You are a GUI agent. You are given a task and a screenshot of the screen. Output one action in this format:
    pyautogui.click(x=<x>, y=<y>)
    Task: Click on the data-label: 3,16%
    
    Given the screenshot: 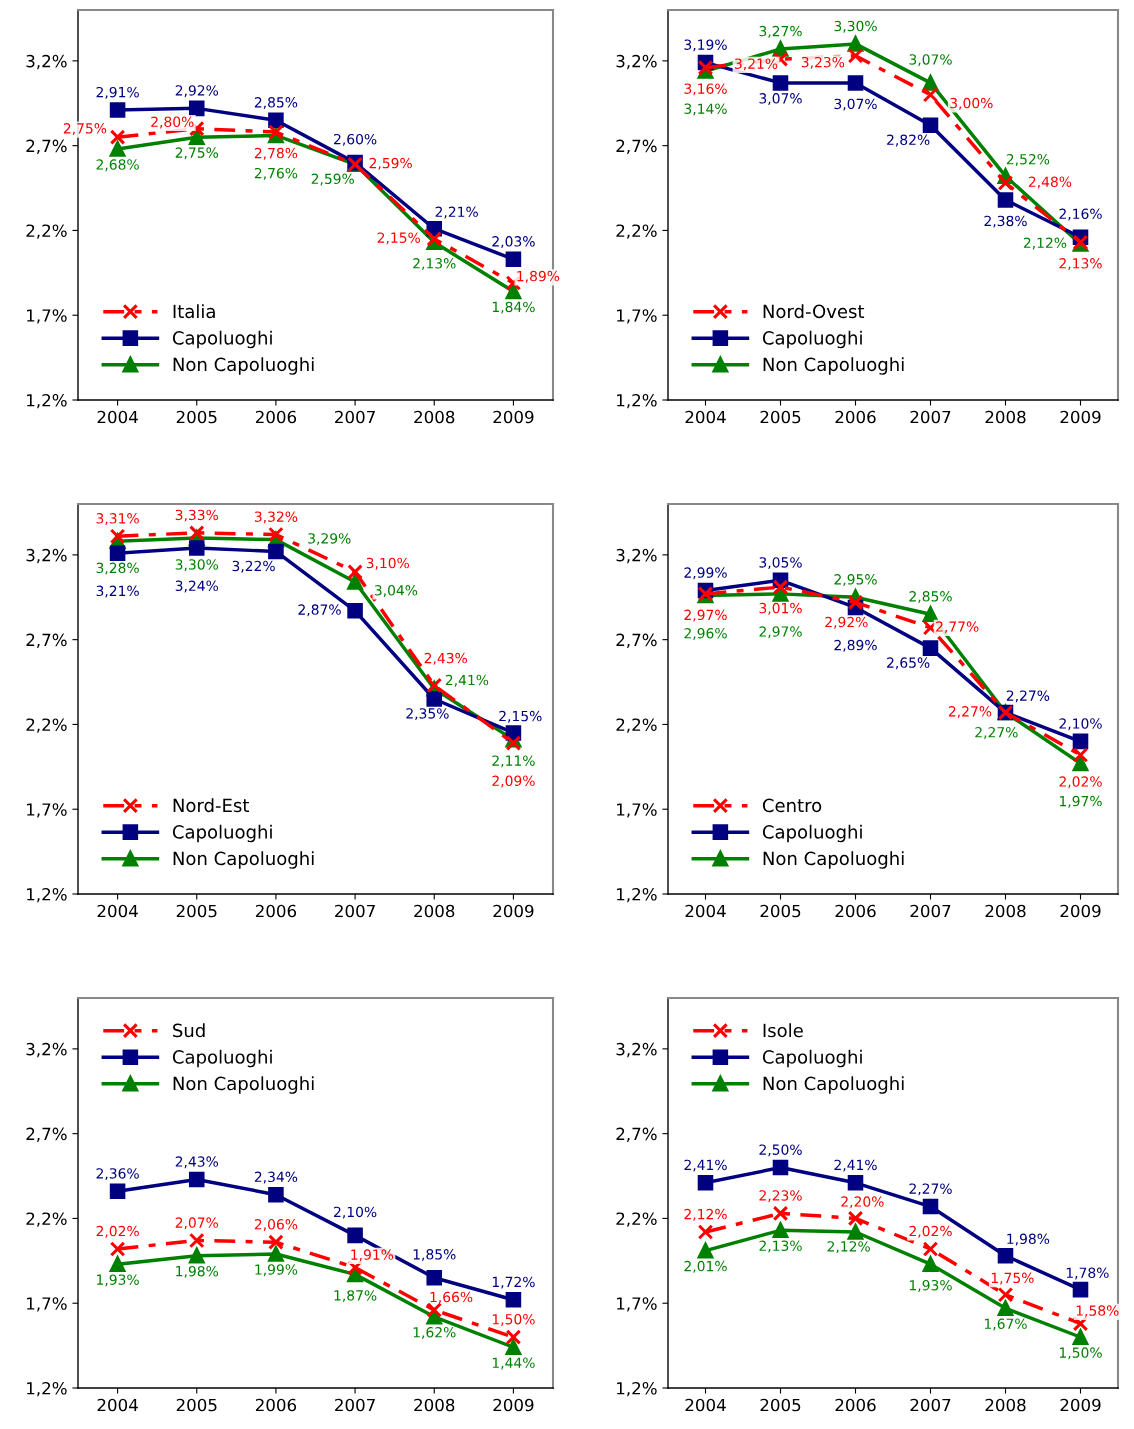 What is the action you would take?
    pyautogui.click(x=705, y=89)
    